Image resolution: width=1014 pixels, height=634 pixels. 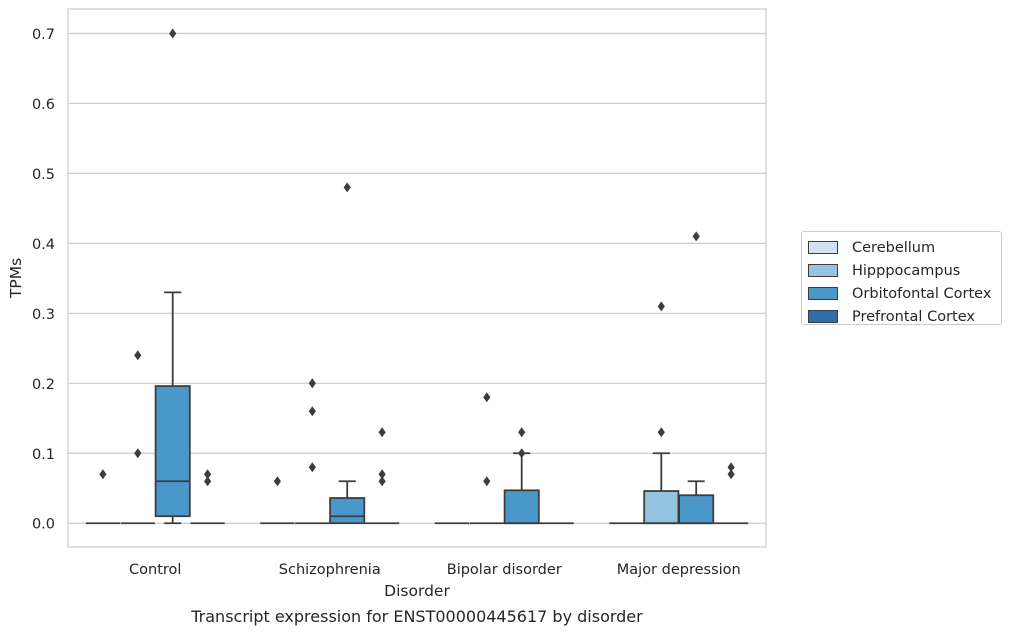 What do you see at coordinates (43, 280) in the screenshot?
I see `y-tick-labels: 0.0 0.1 0.2 0.3 0.4 0.5 0.6 0.7` at bounding box center [43, 280].